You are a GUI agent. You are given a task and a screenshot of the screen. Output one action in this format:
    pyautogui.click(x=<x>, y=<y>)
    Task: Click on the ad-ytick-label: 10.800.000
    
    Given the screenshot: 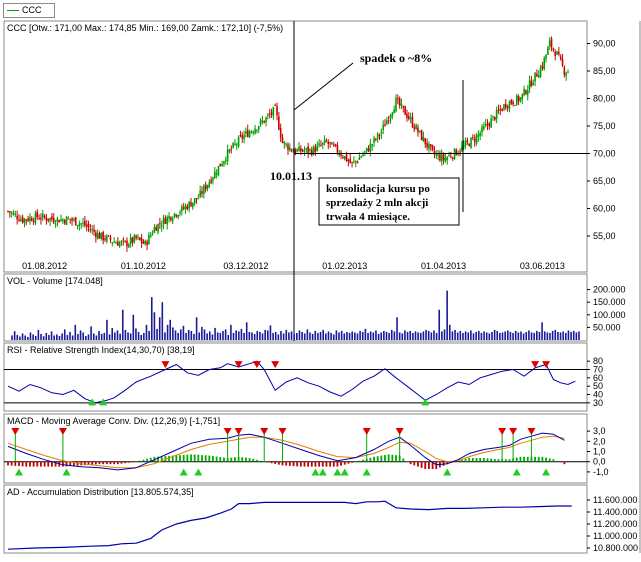 What is the action you would take?
    pyautogui.click(x=615, y=548)
    